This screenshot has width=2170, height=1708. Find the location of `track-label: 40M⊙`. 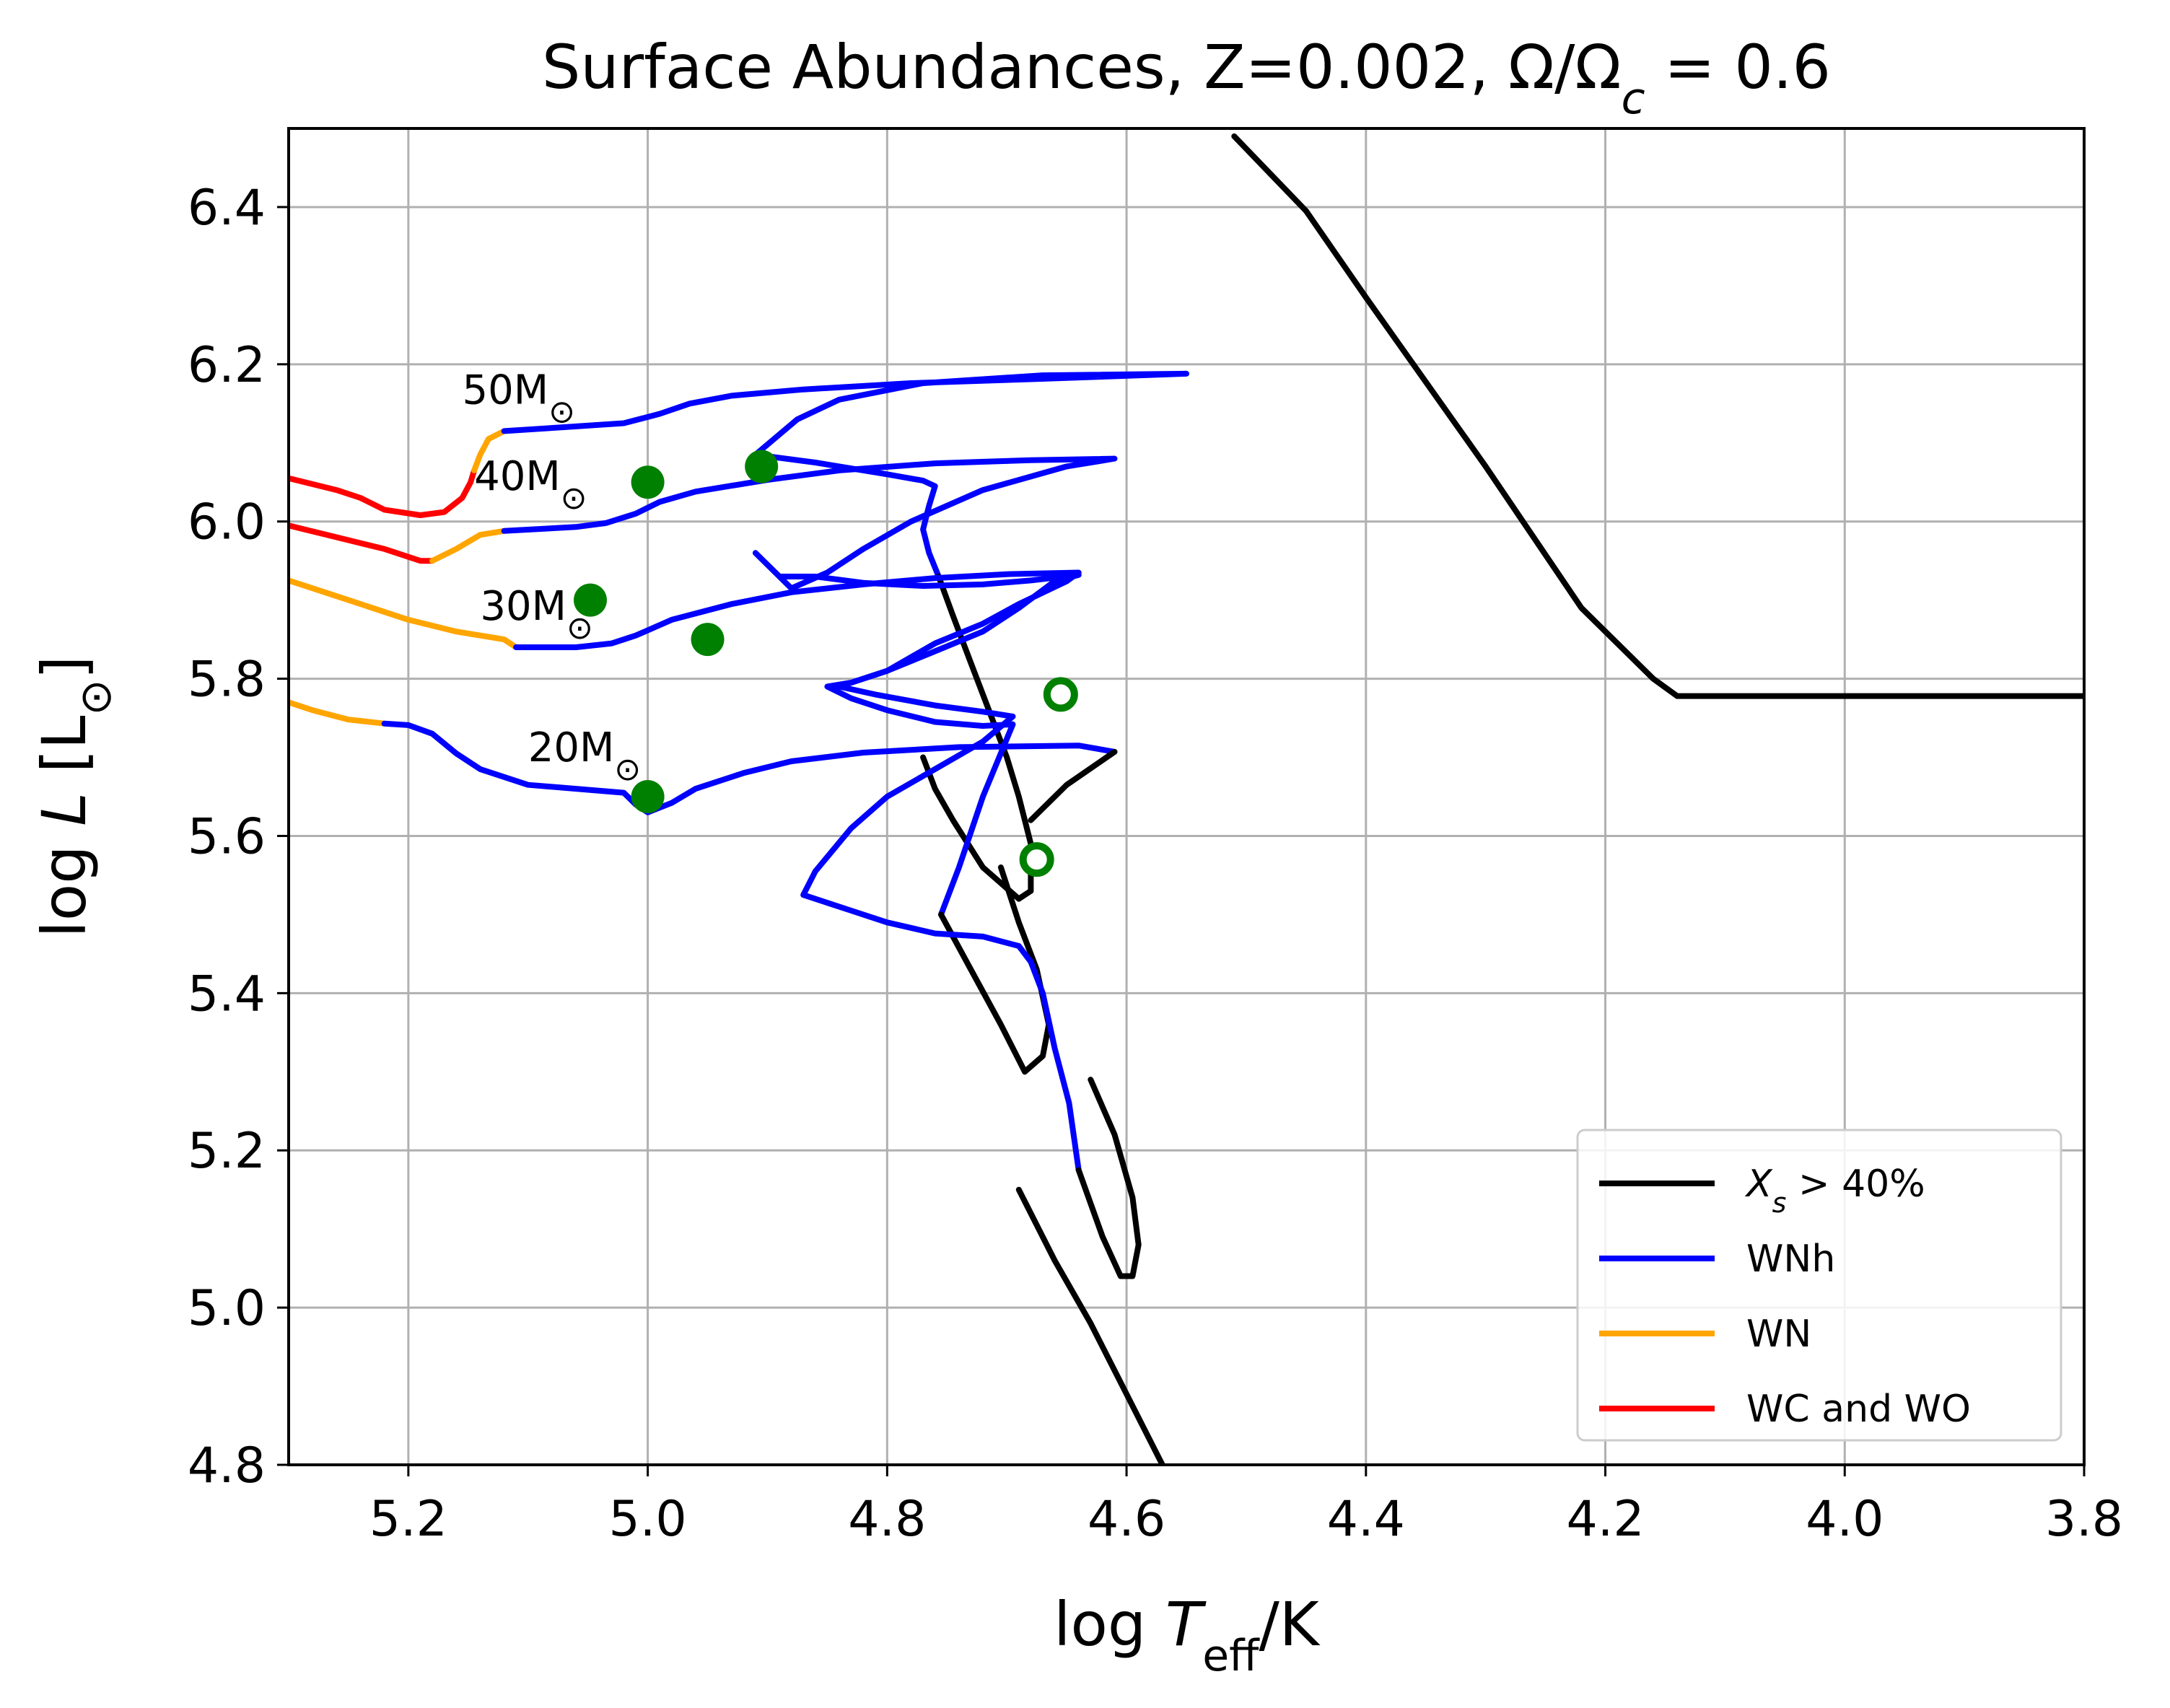

track-label: 40M⊙ is located at coordinates (530, 485).